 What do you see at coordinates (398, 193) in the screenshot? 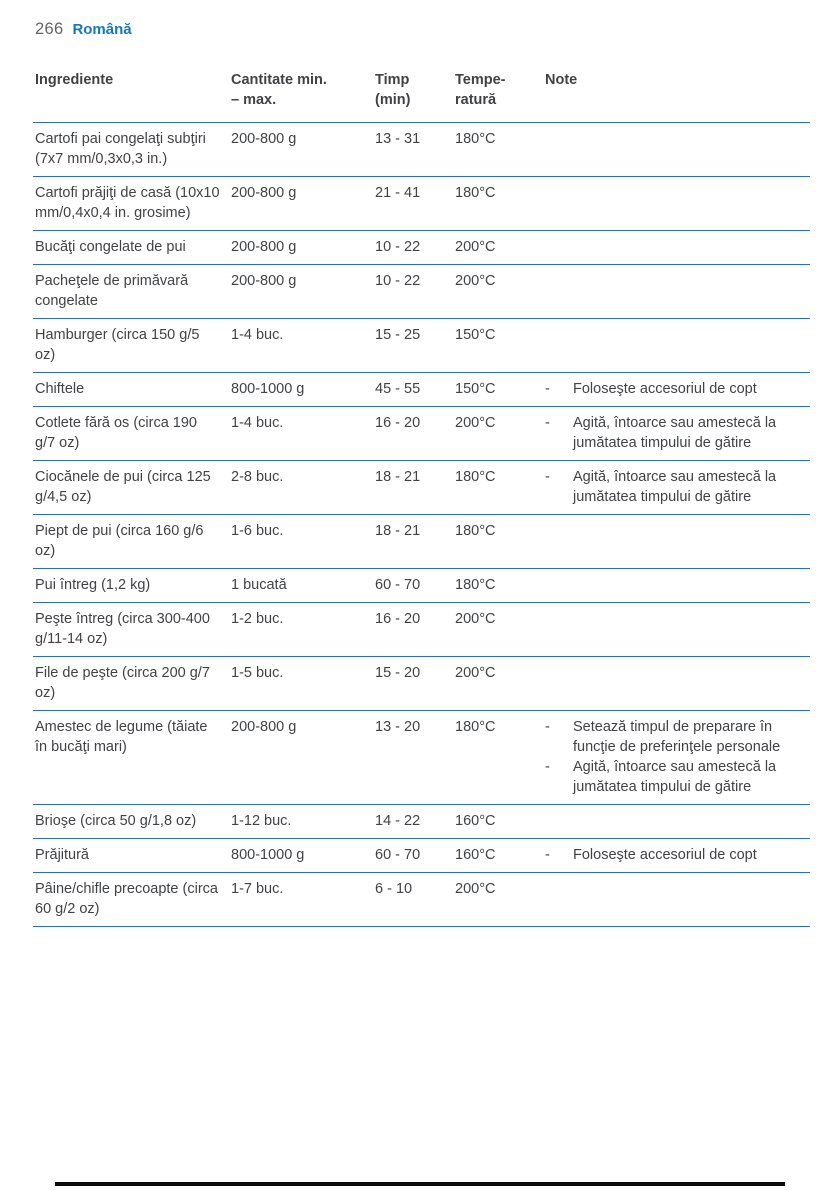
I see `time-cell: 21 - 41` at bounding box center [398, 193].